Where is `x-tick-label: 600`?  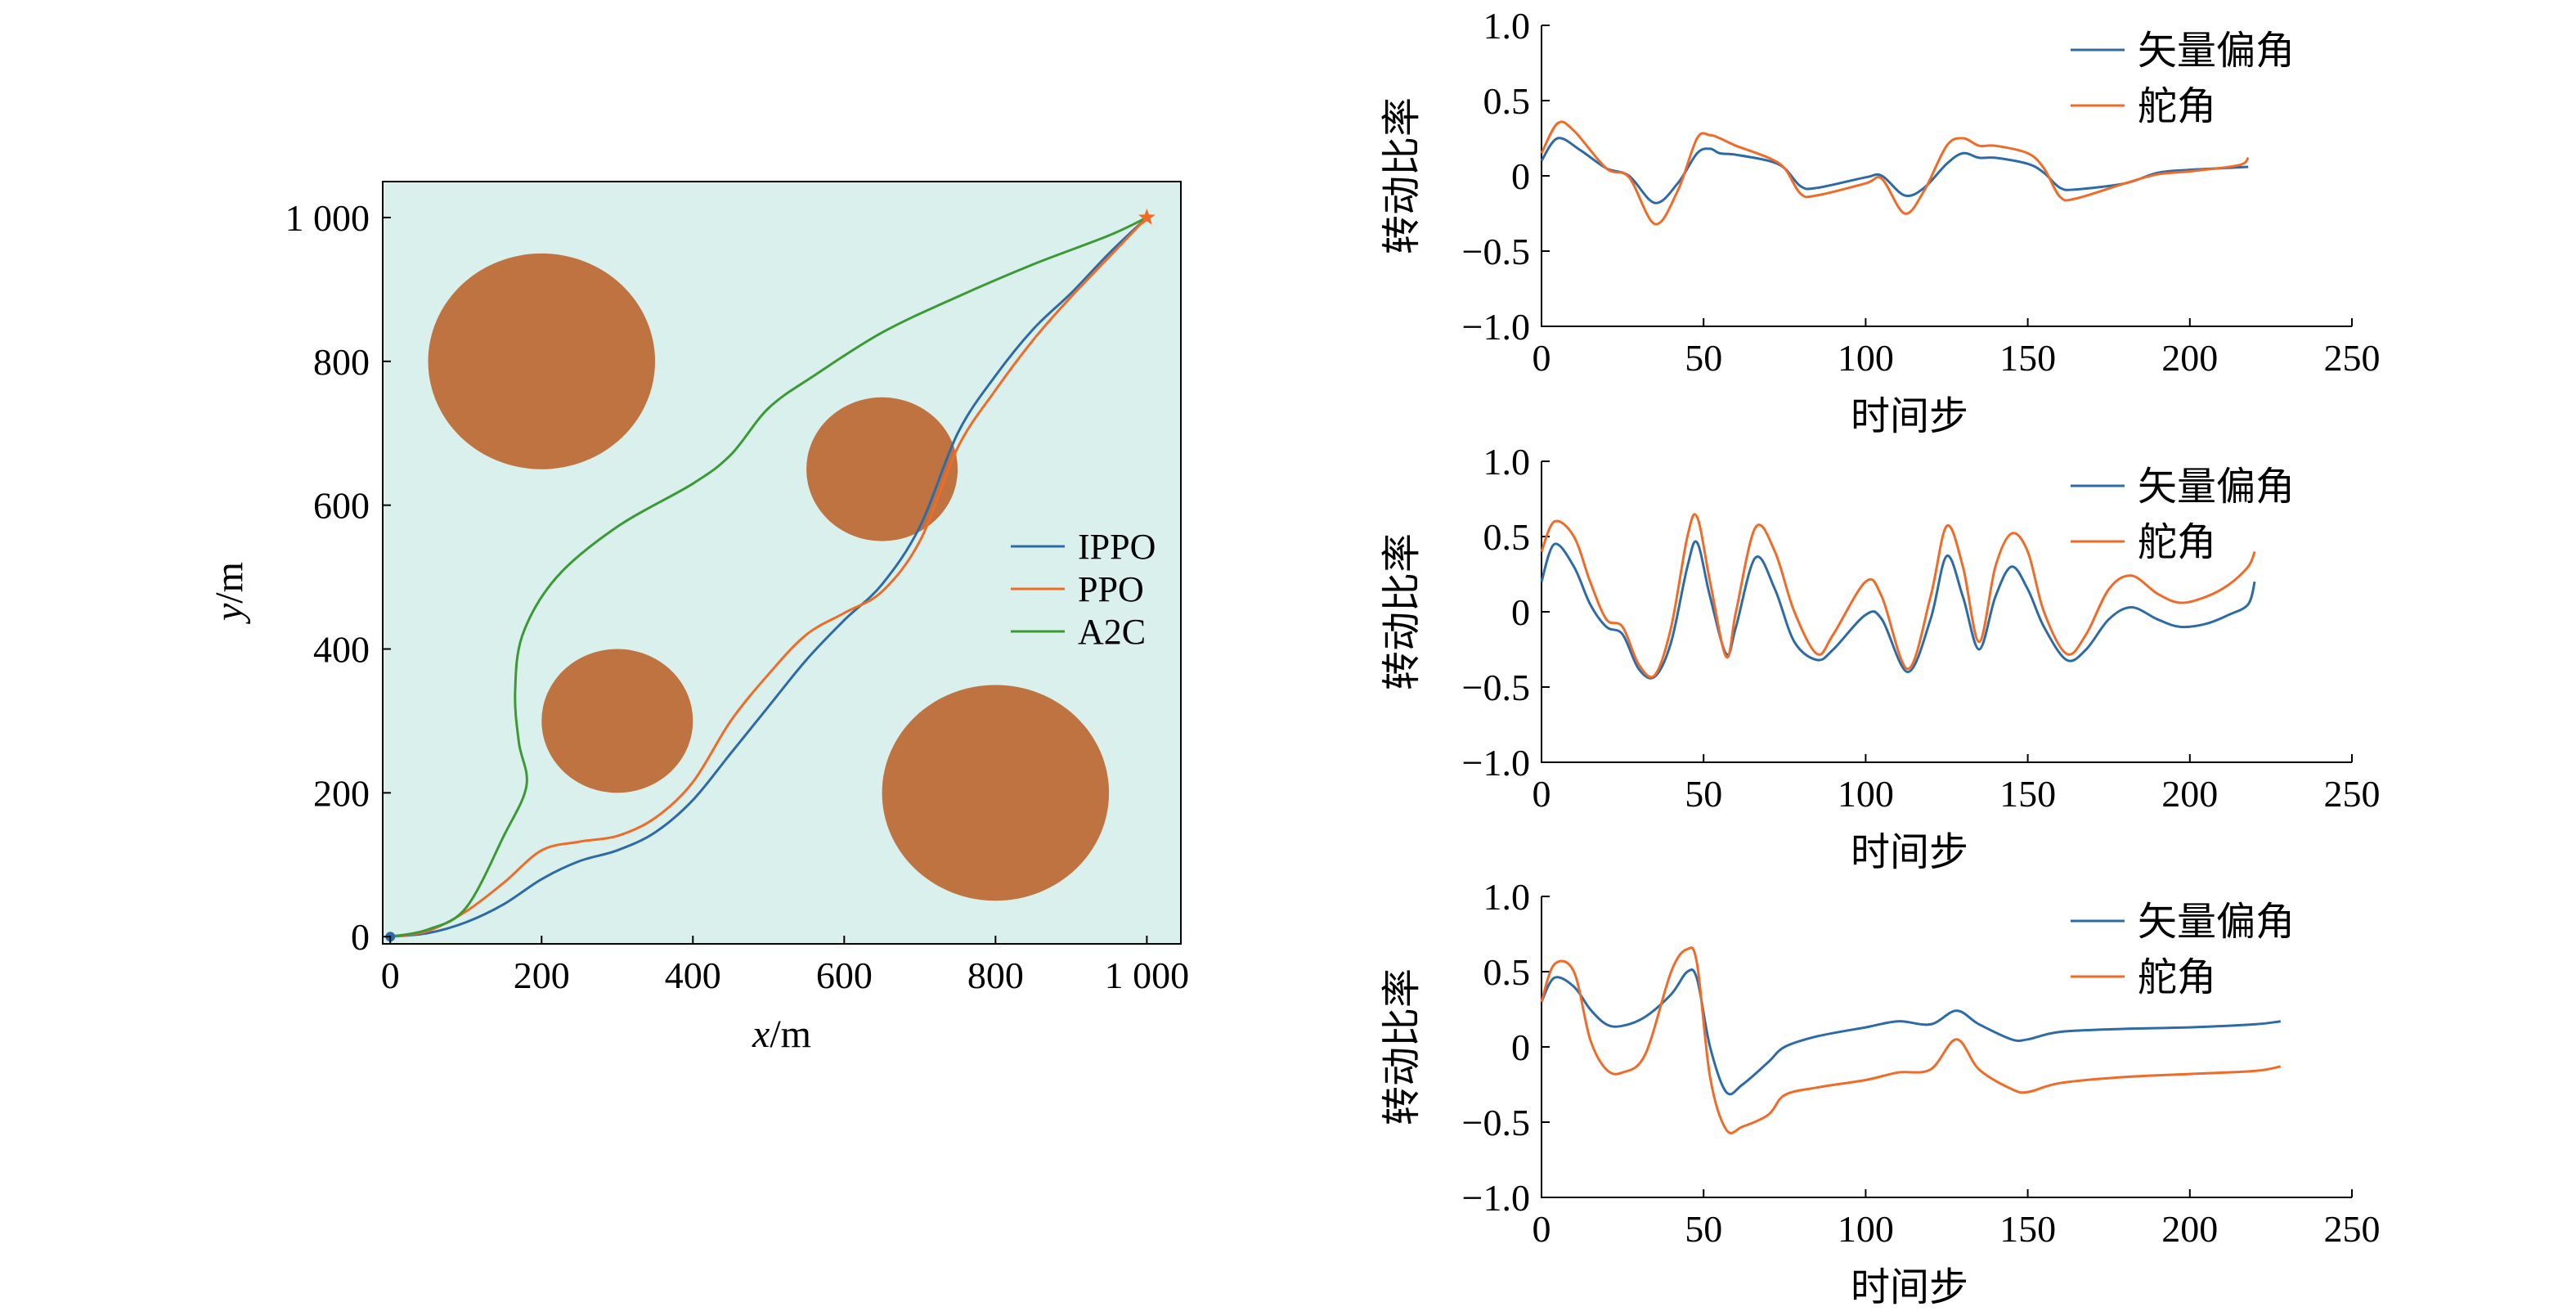
x-tick-label: 600 is located at coordinates (844, 975).